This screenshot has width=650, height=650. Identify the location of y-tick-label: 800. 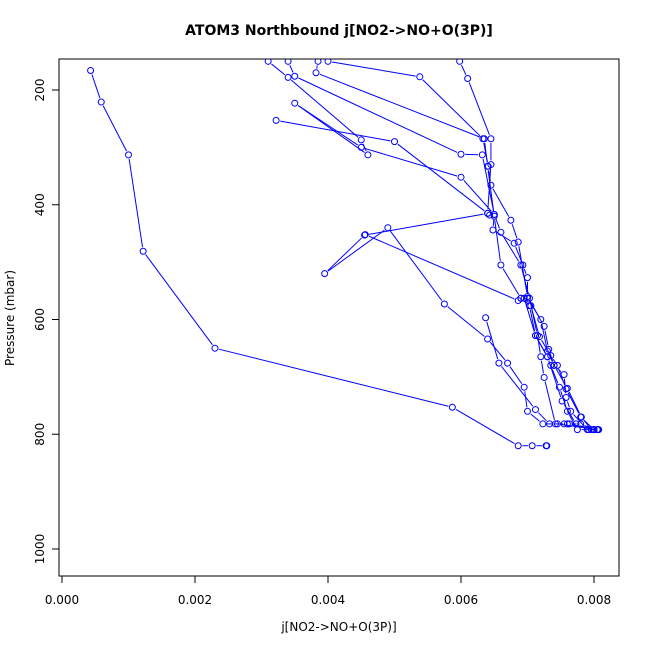
(40, 434).